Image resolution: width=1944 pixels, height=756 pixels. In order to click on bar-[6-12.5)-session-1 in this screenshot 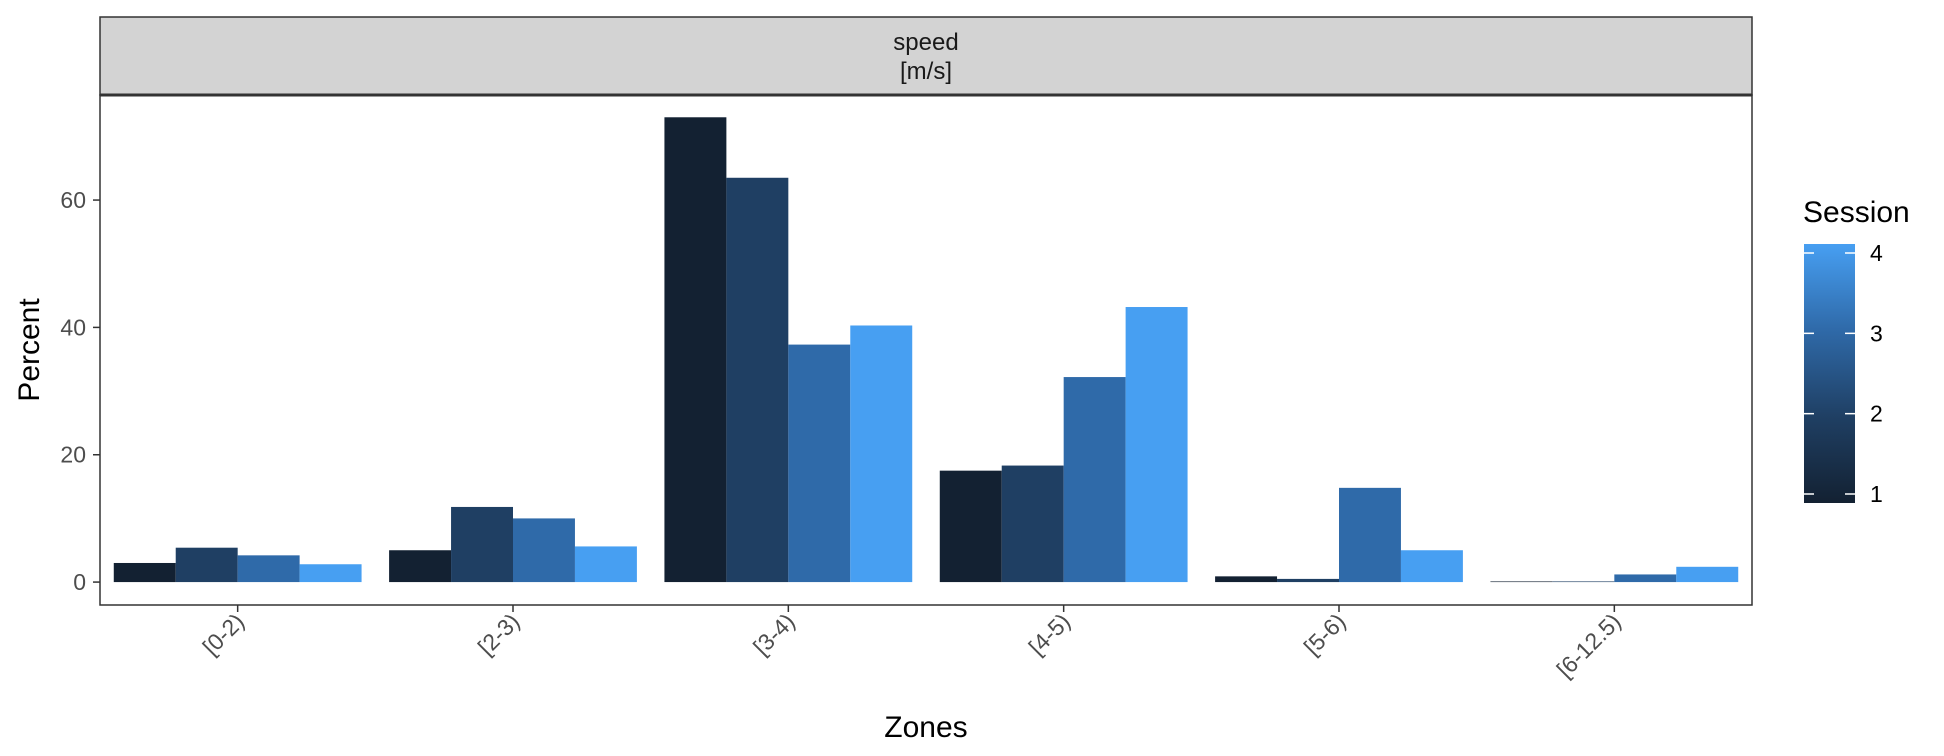, I will do `click(1521, 582)`.